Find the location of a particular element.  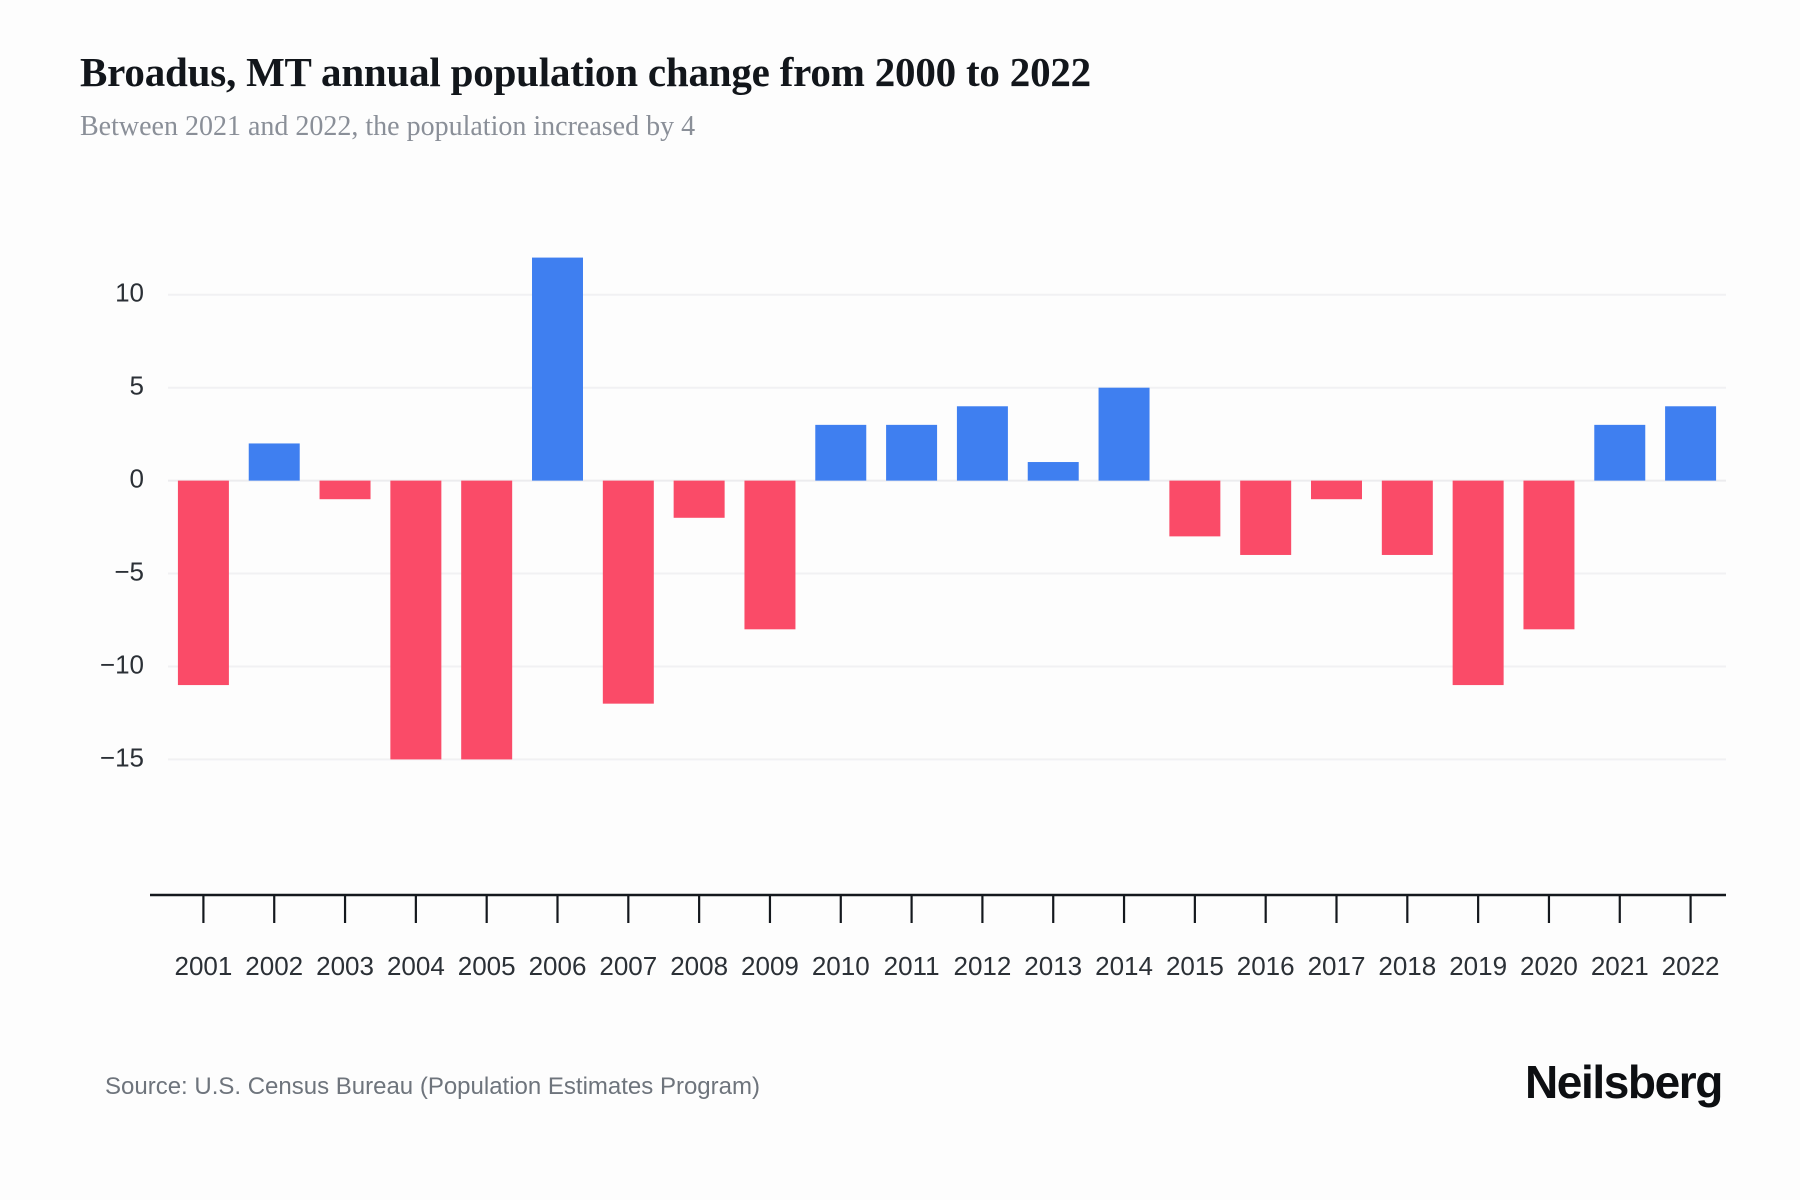

x-axis-tick-label: 2008 is located at coordinates (699, 966).